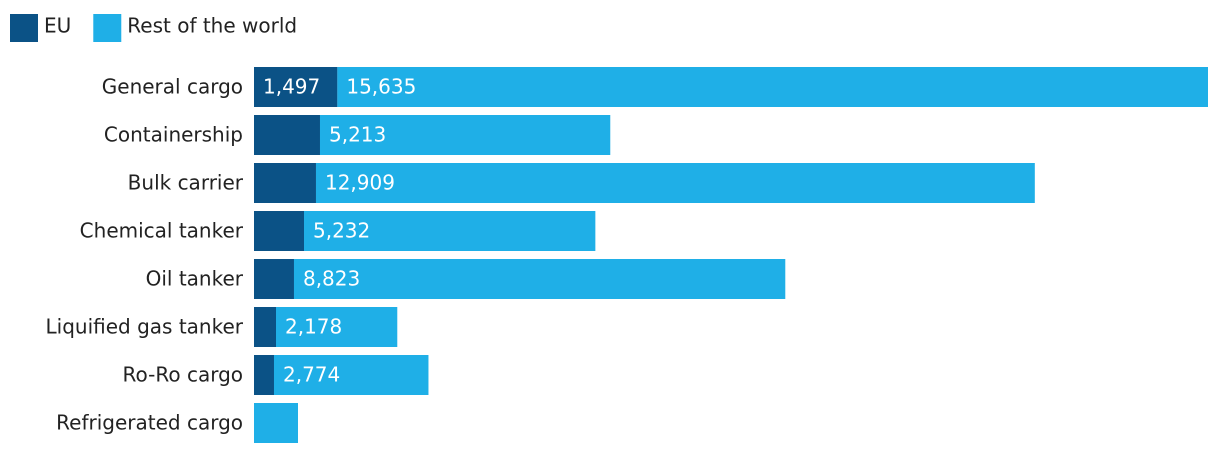 This screenshot has width=1220, height=456. What do you see at coordinates (172, 87) in the screenshot?
I see `category-label: General cargo` at bounding box center [172, 87].